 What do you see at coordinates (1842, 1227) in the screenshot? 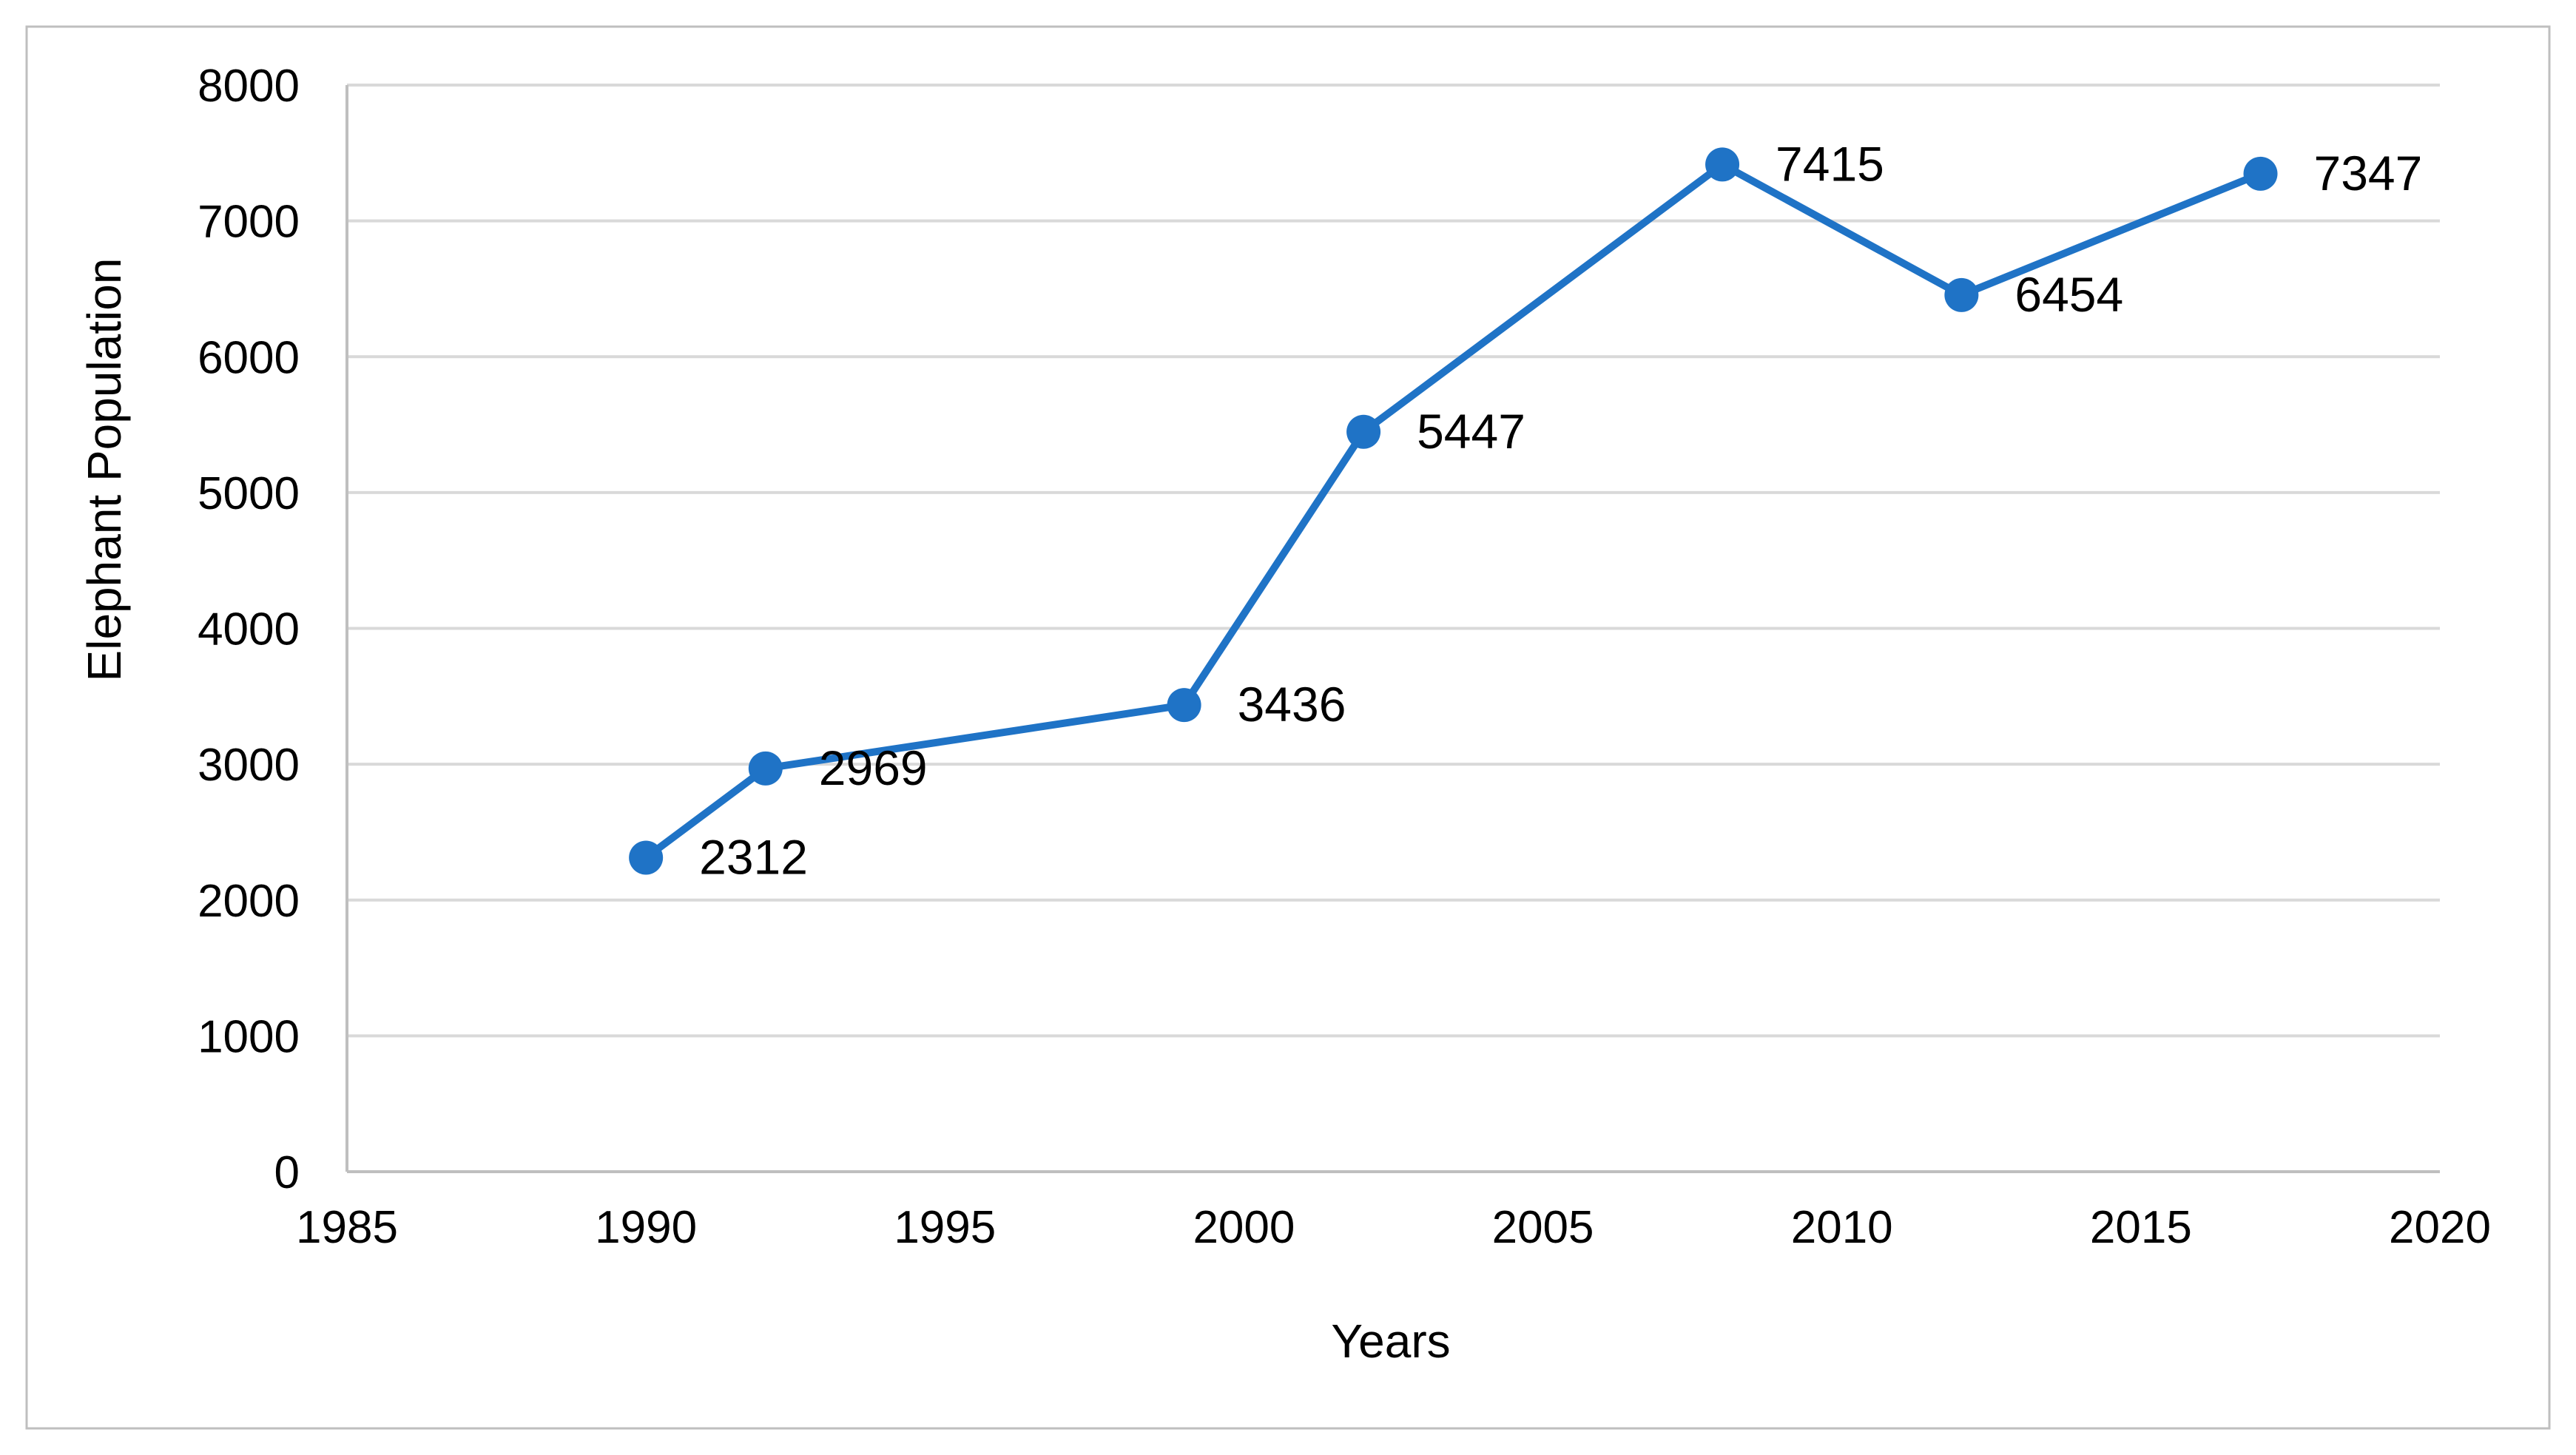
I see `x-tick-label: 2010` at bounding box center [1842, 1227].